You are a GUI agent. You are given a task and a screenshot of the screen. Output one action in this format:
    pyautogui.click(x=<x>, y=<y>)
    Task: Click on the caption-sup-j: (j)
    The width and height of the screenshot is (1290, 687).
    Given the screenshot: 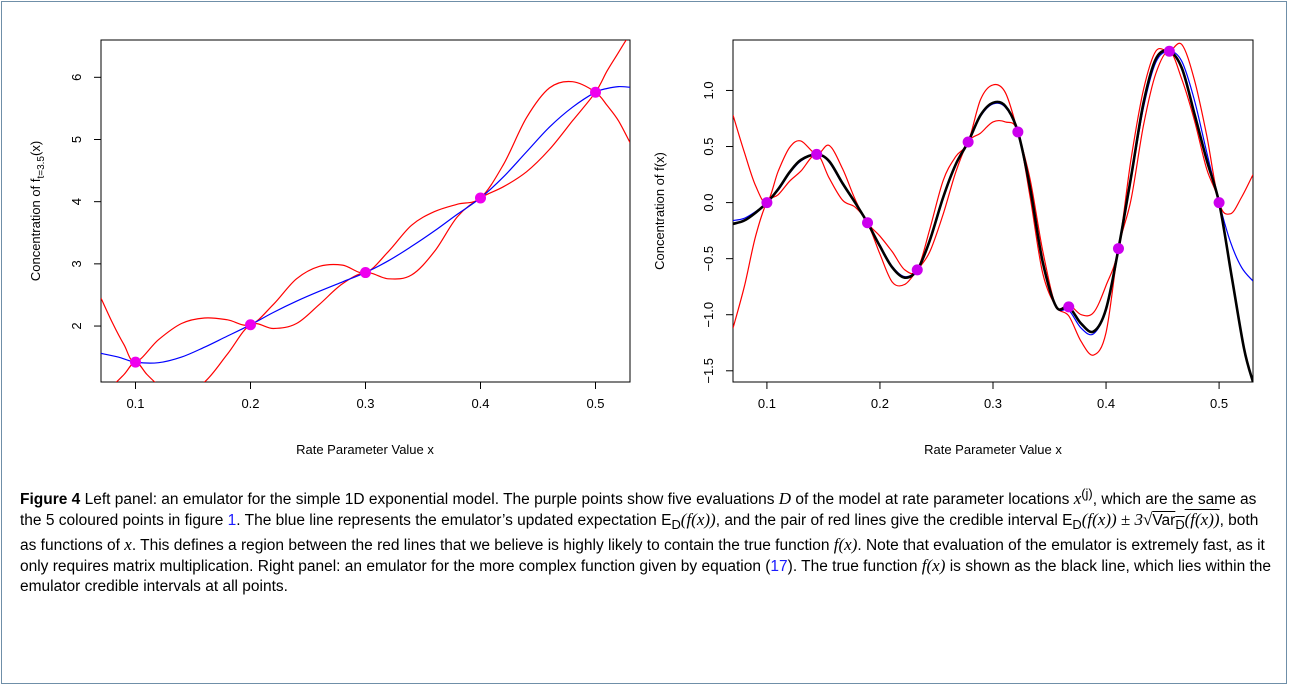 What is the action you would take?
    pyautogui.click(x=1087, y=493)
    